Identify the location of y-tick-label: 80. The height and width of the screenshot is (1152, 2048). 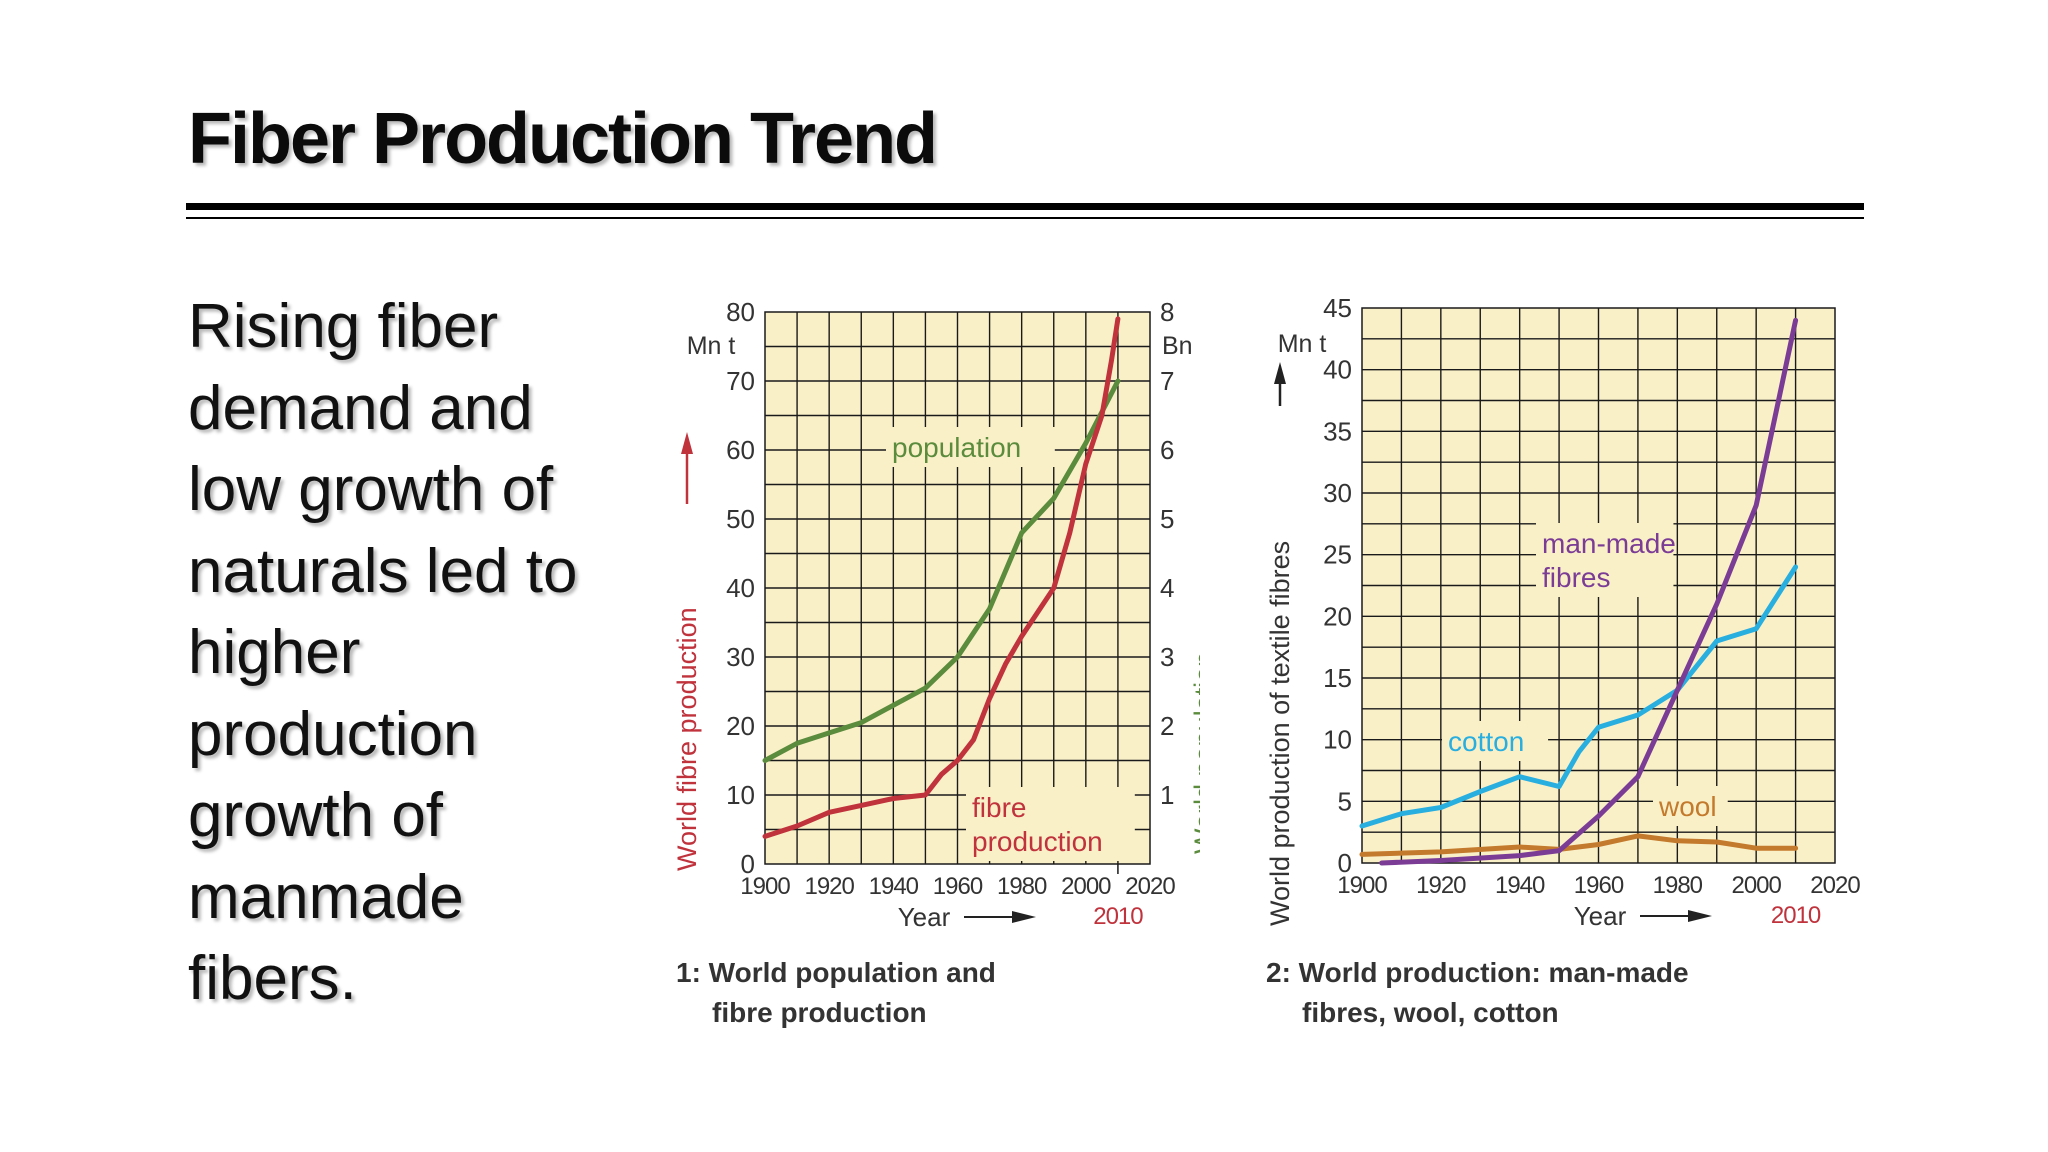
(740, 312).